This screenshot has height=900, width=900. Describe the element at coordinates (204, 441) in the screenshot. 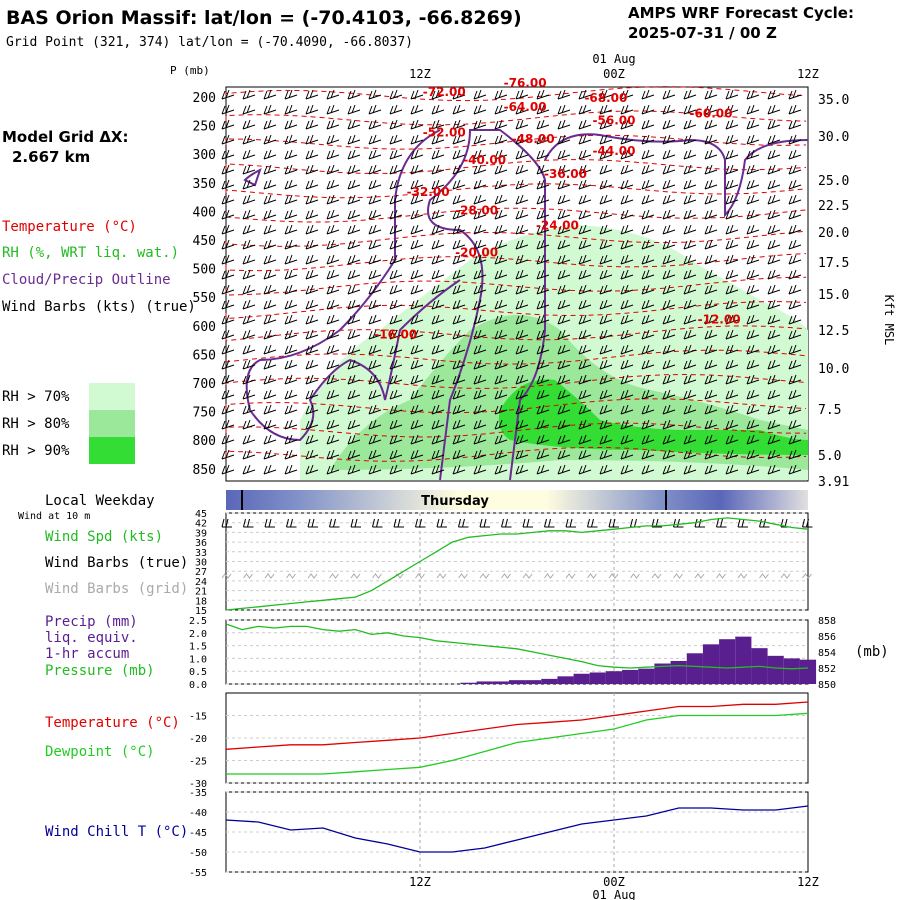

I see `xsec-ytick: 800` at that location.